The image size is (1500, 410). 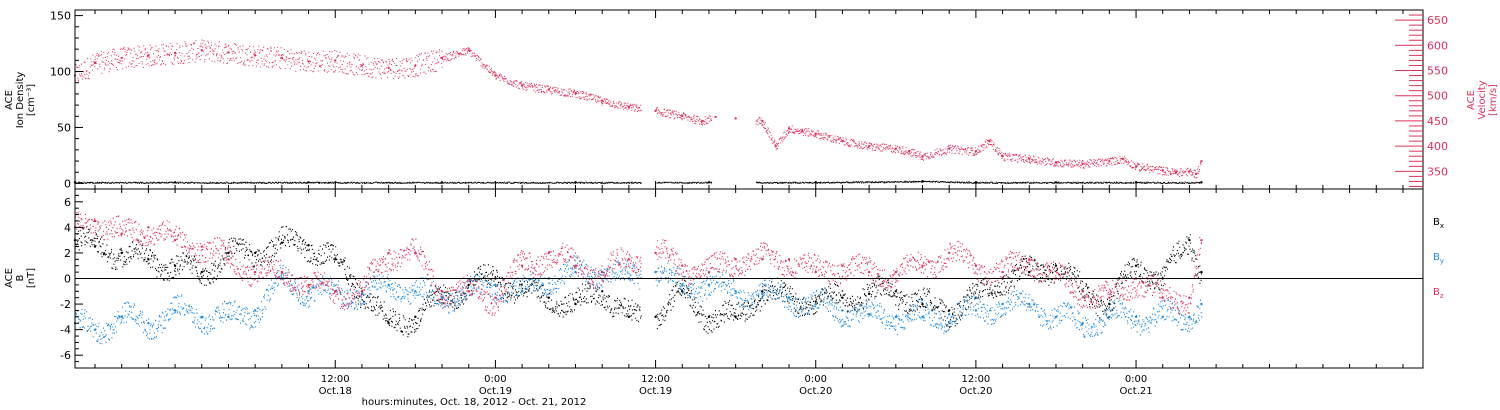 I want to click on legend-subscript: z, so click(x=1442, y=296).